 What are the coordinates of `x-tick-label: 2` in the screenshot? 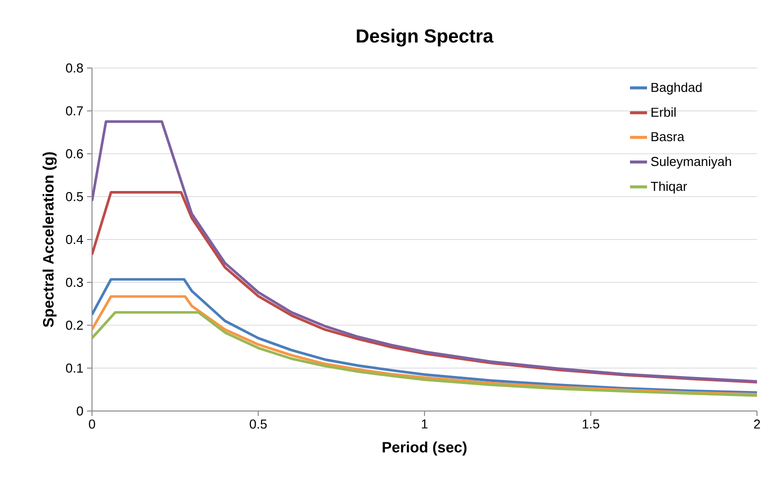 It's located at (757, 424).